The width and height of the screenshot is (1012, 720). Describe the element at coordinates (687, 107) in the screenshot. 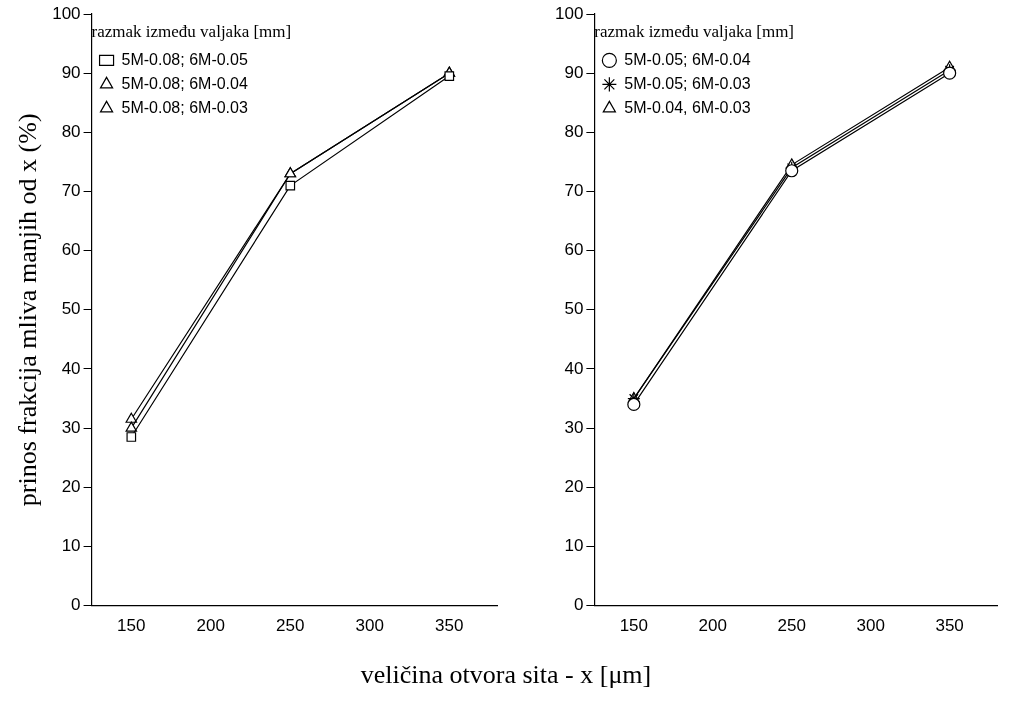

I see `legend-label: 5M-0.04, 6M-0.03` at that location.